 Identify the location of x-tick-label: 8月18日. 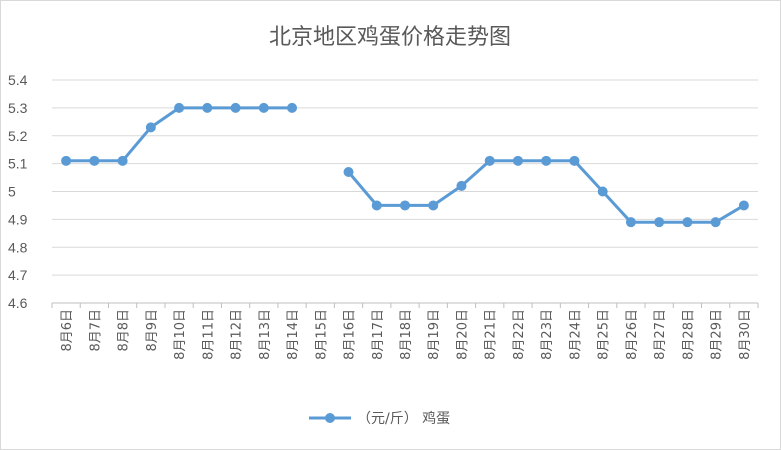
(406, 334).